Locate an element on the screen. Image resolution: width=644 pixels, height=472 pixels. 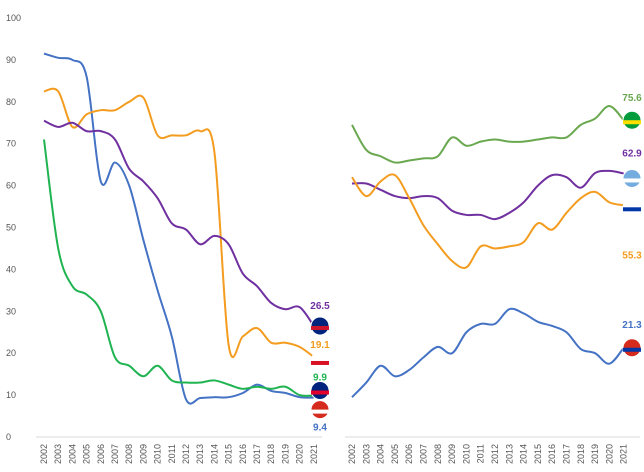
end-value-label: 55.3 is located at coordinates (632, 255).